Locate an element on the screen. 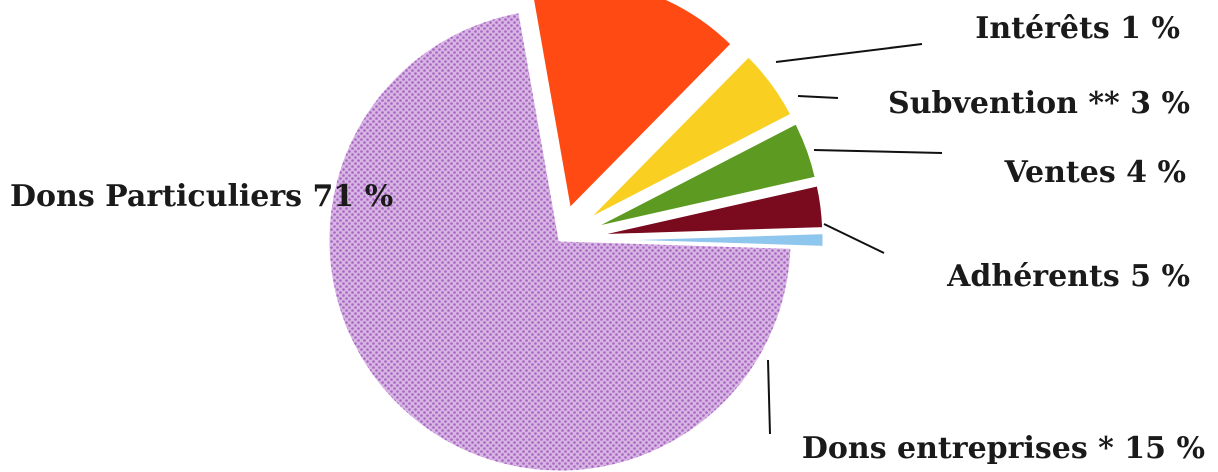  slice-label-dons-particuliers: Dons Particuliers 71 % is located at coordinates (201, 196).